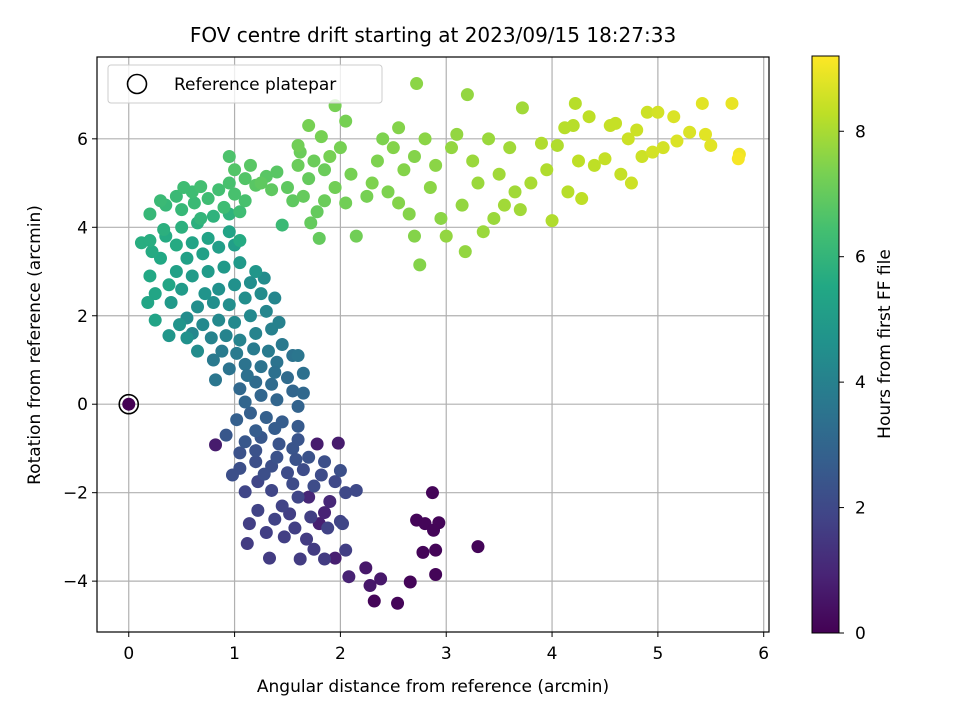  Describe the element at coordinates (129, 404) in the screenshot. I see `reference-data-point` at that location.